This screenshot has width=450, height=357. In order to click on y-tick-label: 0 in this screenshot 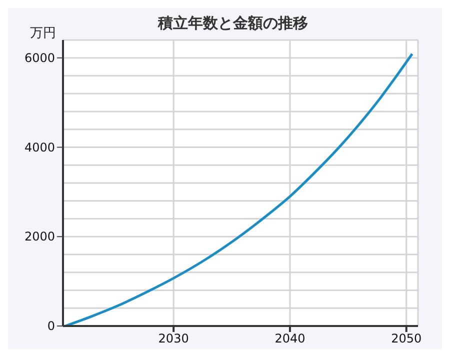, I will do `click(51, 326)`.